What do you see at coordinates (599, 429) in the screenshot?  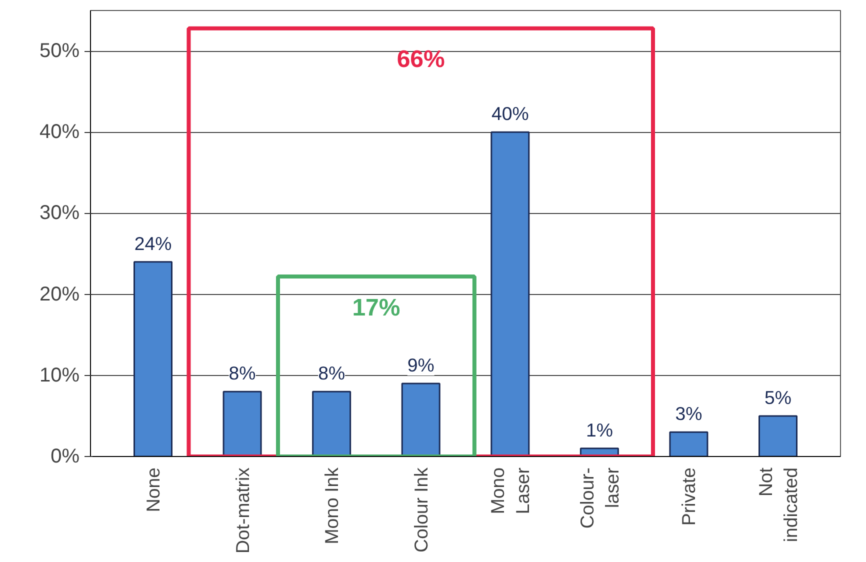 I see `data-label: 1%` at bounding box center [599, 429].